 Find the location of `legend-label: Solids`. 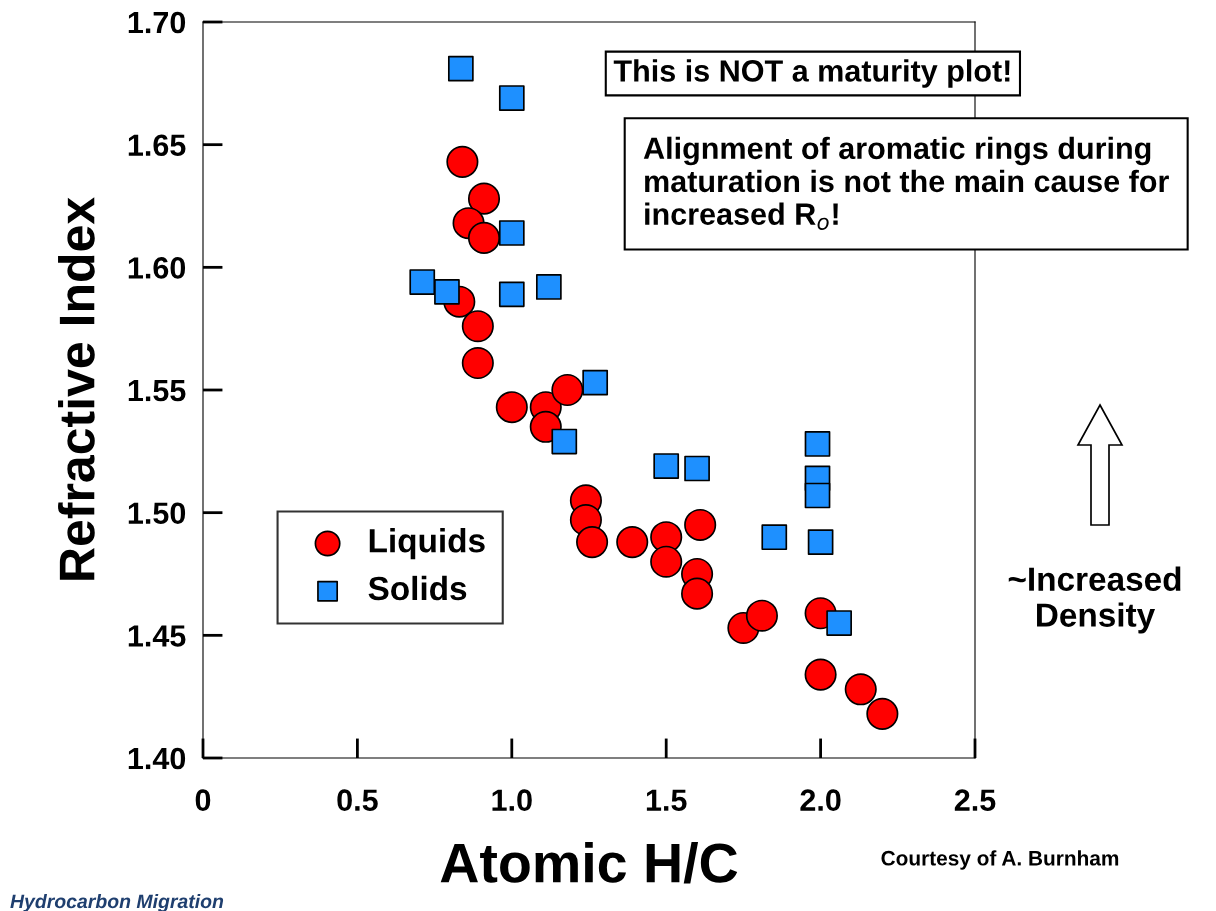

legend-label: Solids is located at coordinates (417, 588).